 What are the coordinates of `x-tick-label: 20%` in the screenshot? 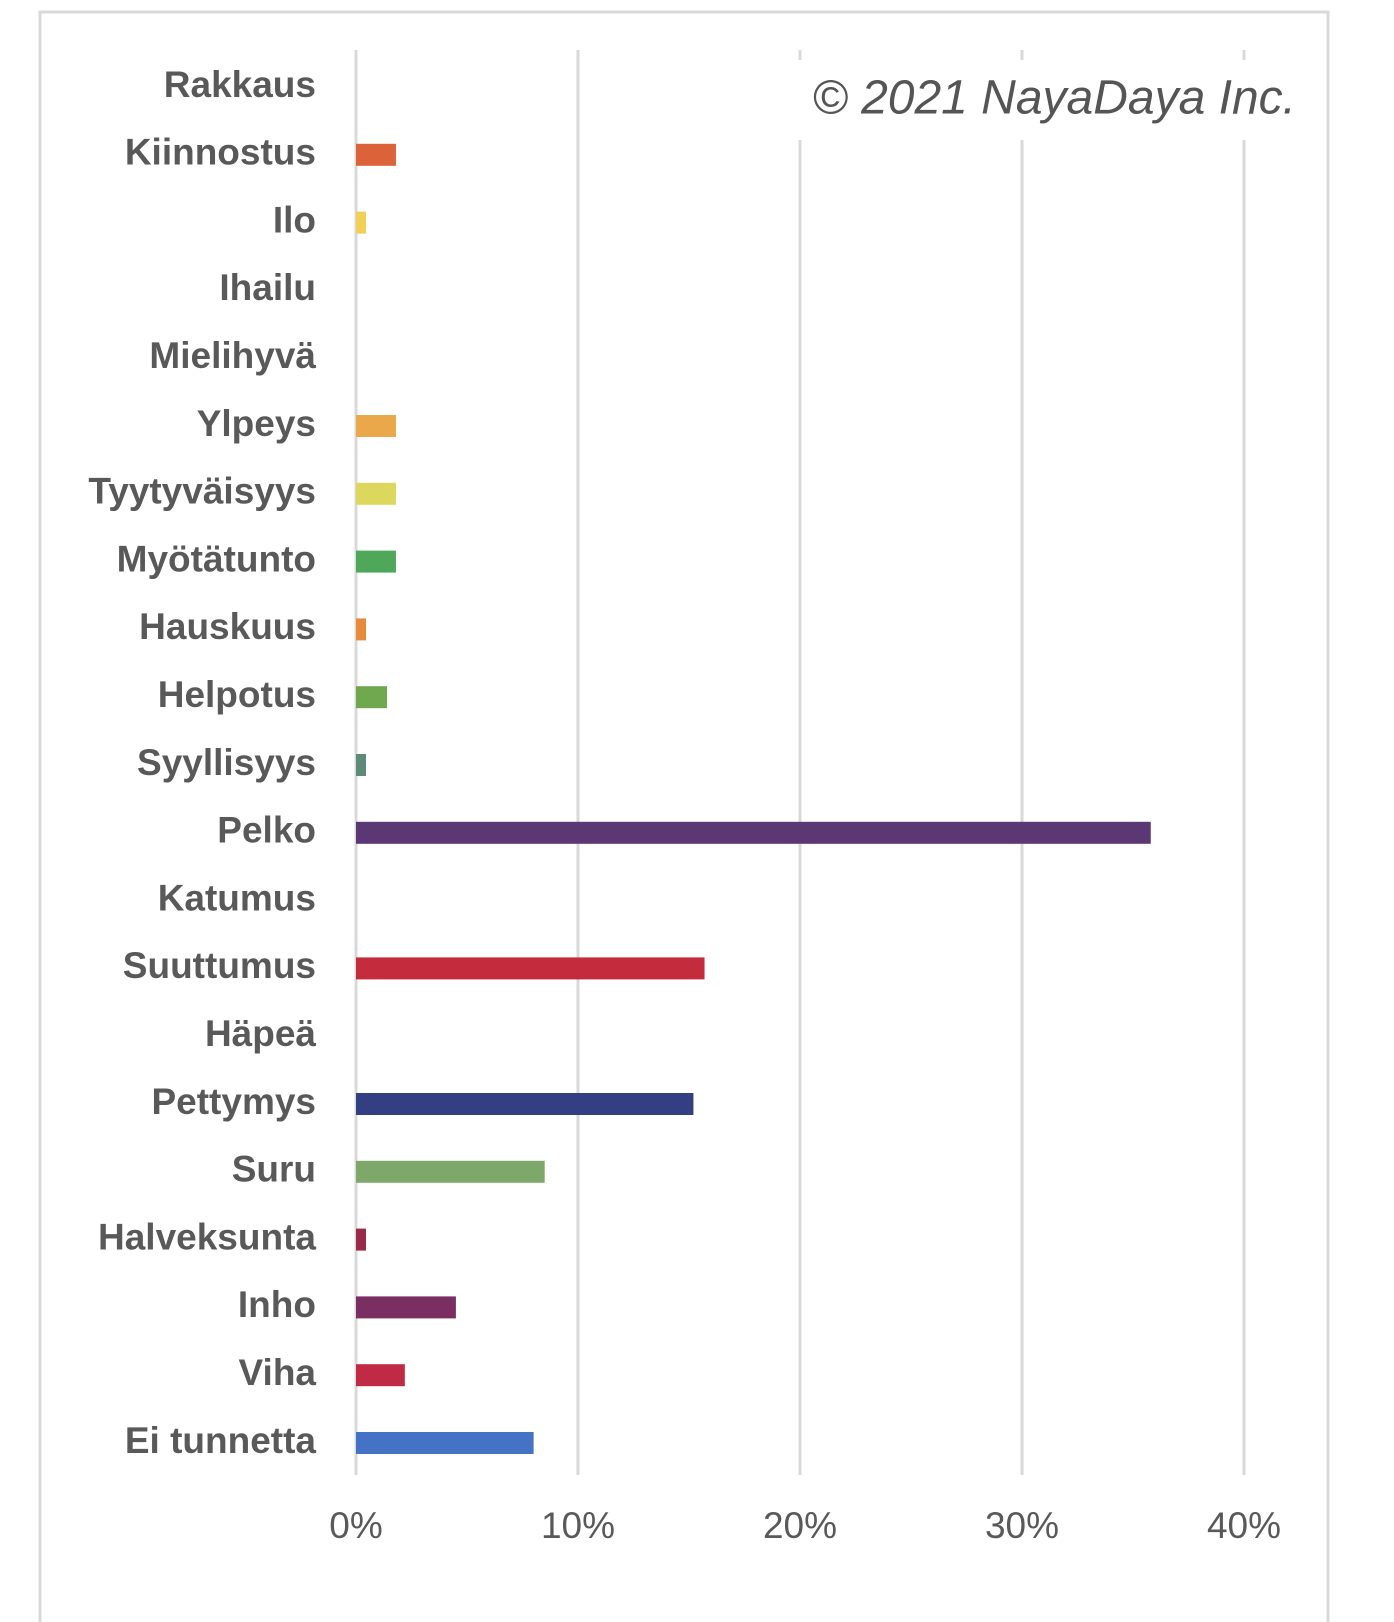 It's located at (800, 1525).